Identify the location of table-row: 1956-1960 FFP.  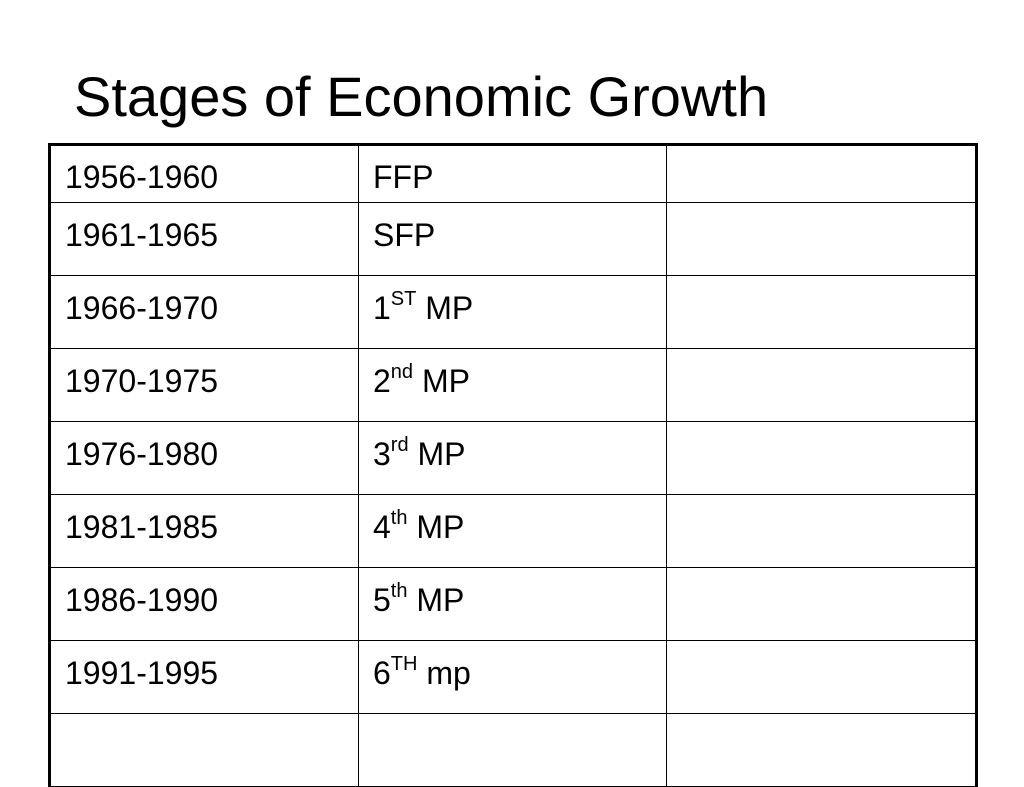
(513, 173).